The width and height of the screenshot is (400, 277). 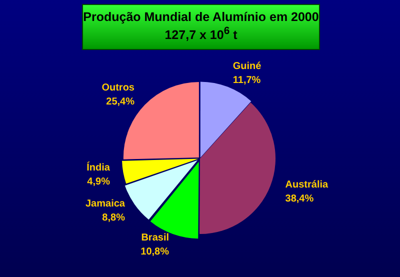 What do you see at coordinates (201, 17) in the screenshot?
I see `chart-title: Produção Mundial de Alumínio em 2000` at bounding box center [201, 17].